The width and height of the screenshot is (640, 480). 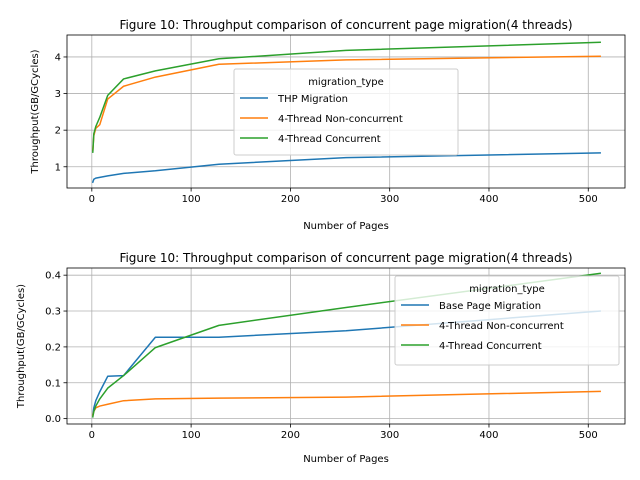 What do you see at coordinates (58, 94) in the screenshot?
I see `y-tick-label: 3` at bounding box center [58, 94].